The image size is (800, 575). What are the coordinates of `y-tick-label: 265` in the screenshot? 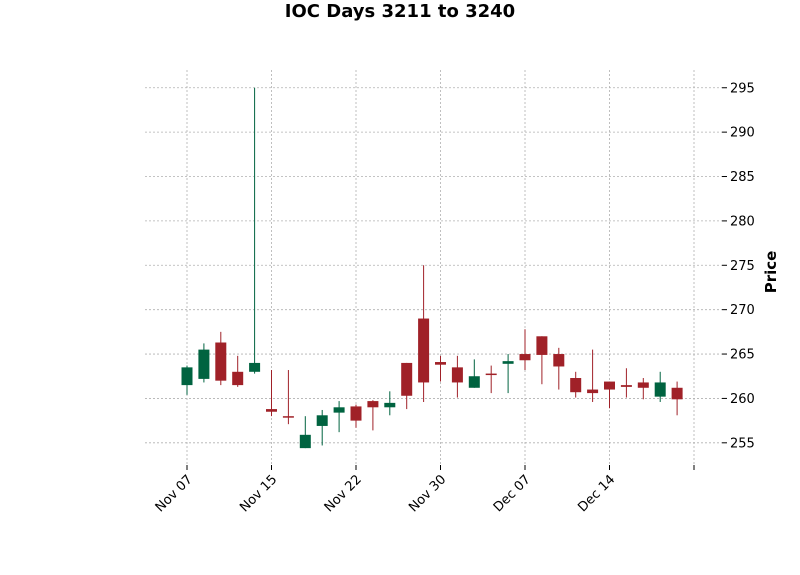 It's located at (742, 355).